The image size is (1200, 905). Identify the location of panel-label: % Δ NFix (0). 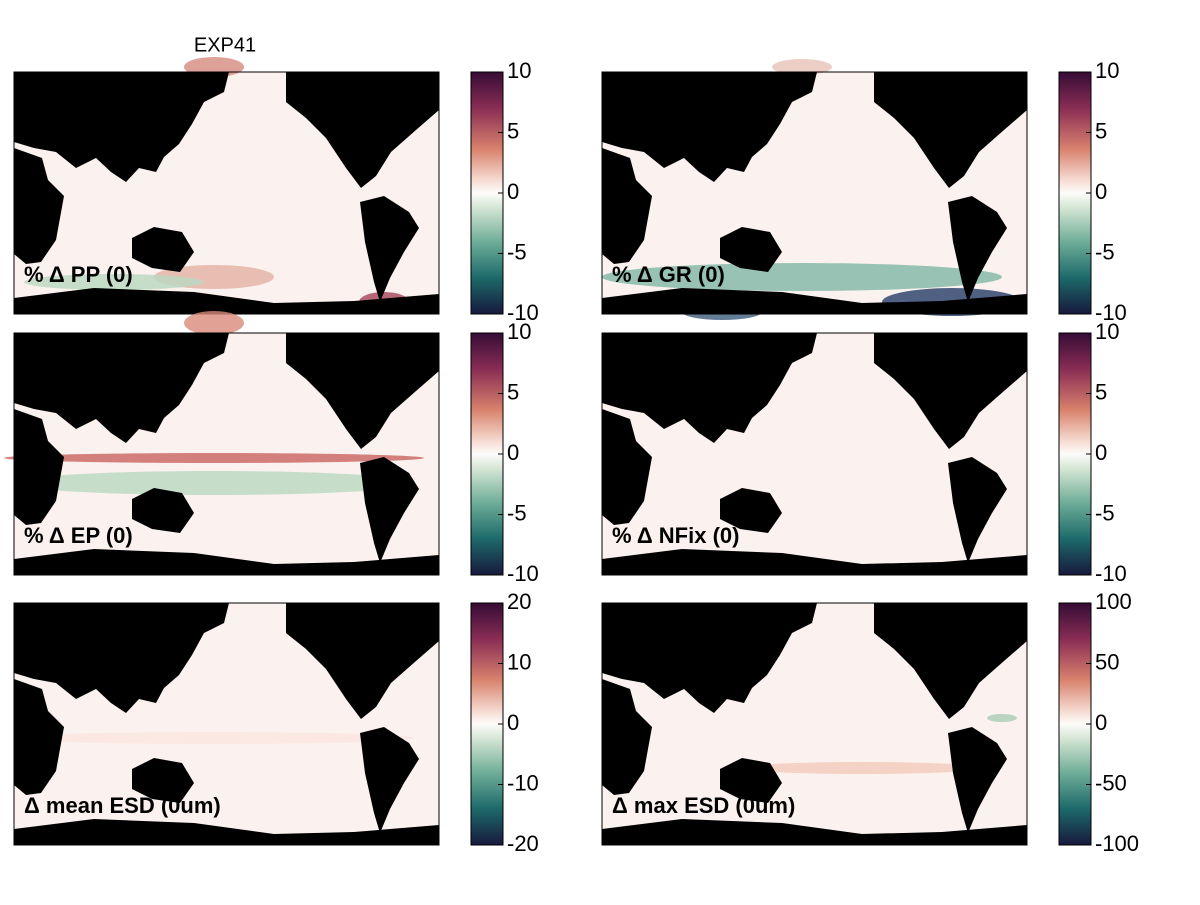
(675, 535).